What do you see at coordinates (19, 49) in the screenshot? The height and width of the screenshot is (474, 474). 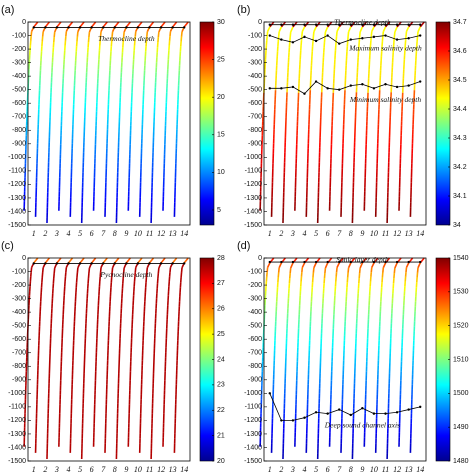 I see `y-tick-label: -200` at bounding box center [19, 49].